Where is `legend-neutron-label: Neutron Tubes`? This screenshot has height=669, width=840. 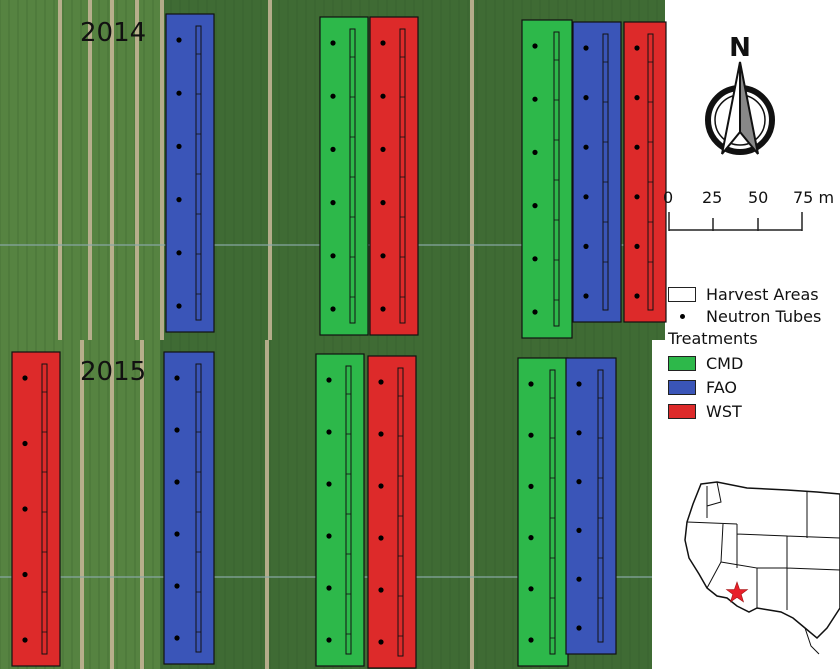 legend-neutron-label: Neutron Tubes is located at coordinates (764, 316).